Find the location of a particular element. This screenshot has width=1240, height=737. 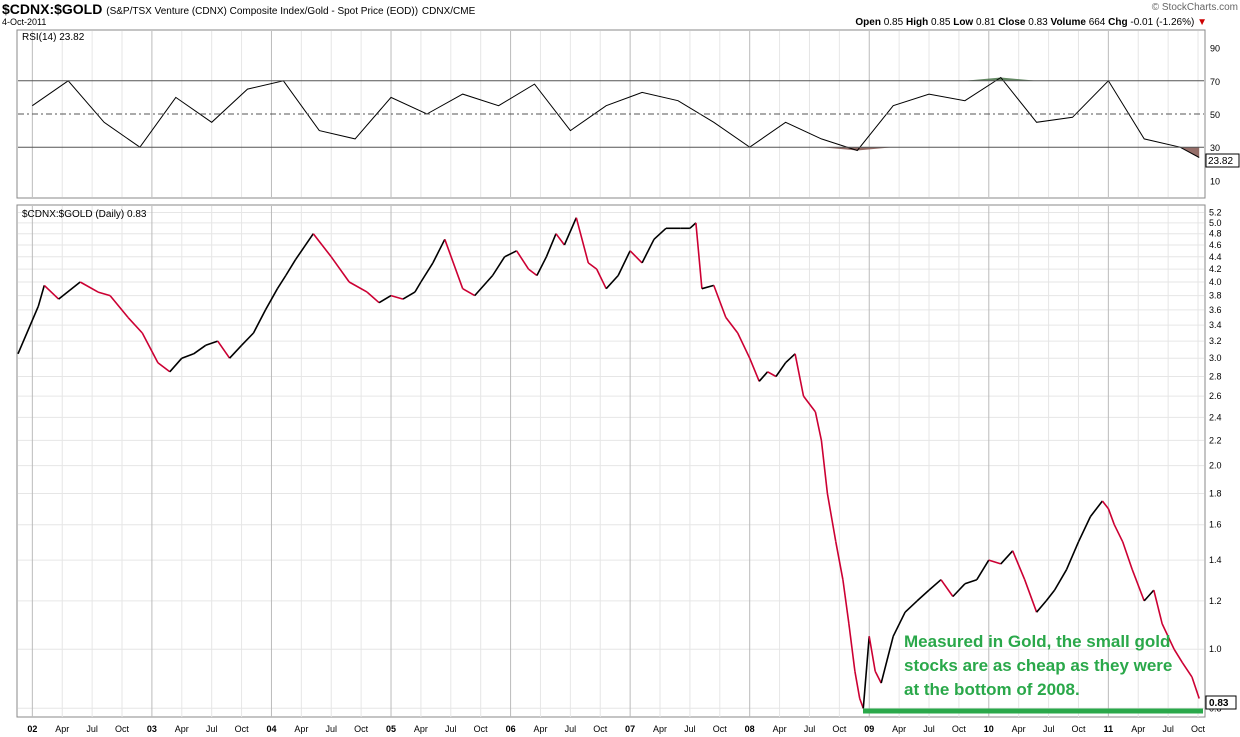

stockcharts-logo: © StockCharts.com is located at coordinates (1194, 7).